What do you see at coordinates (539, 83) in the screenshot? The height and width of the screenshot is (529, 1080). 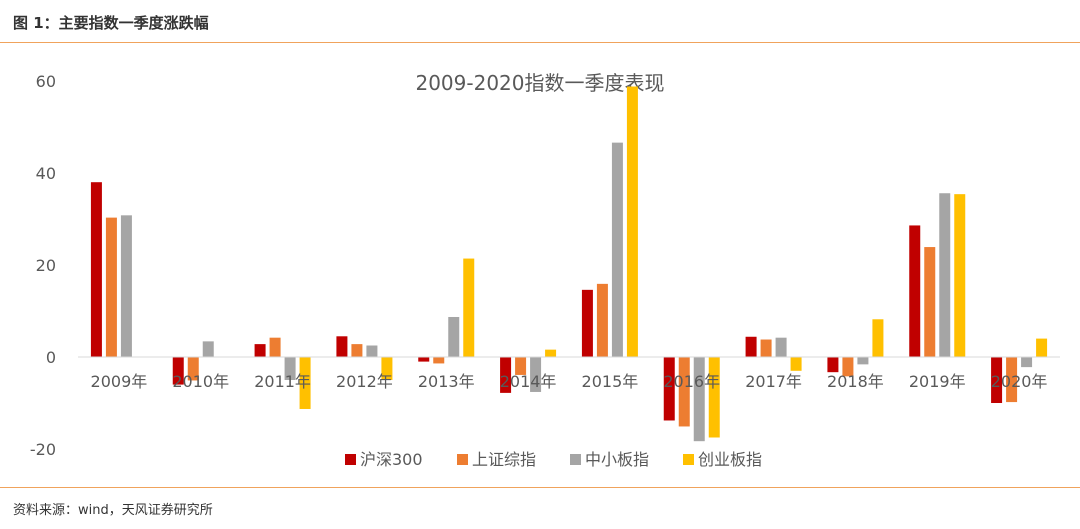 I see `chart-title: 2009-2020指数一季度表现` at bounding box center [539, 83].